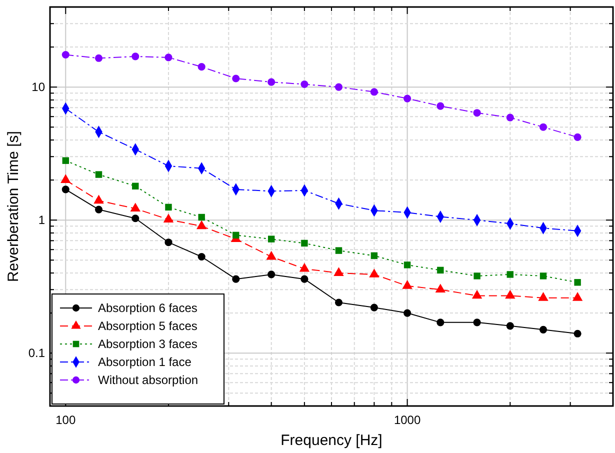 This screenshot has height=453, width=615. What do you see at coordinates (145, 362) in the screenshot?
I see `legend-label: Absorption 1 face` at bounding box center [145, 362].